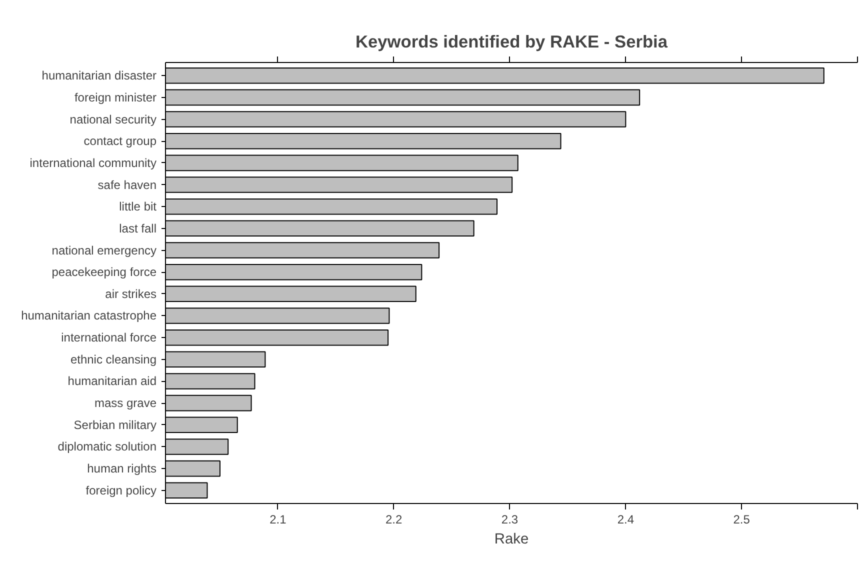  Describe the element at coordinates (104, 272) in the screenshot. I see `y-tick-label: peacekeeping force` at that location.